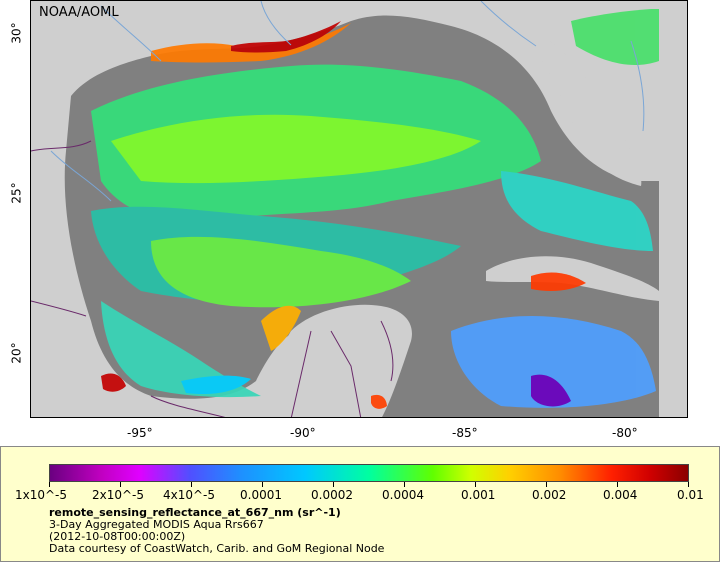  What do you see at coordinates (478, 495) in the screenshot?
I see `legend-tick-7: 0.001` at bounding box center [478, 495].